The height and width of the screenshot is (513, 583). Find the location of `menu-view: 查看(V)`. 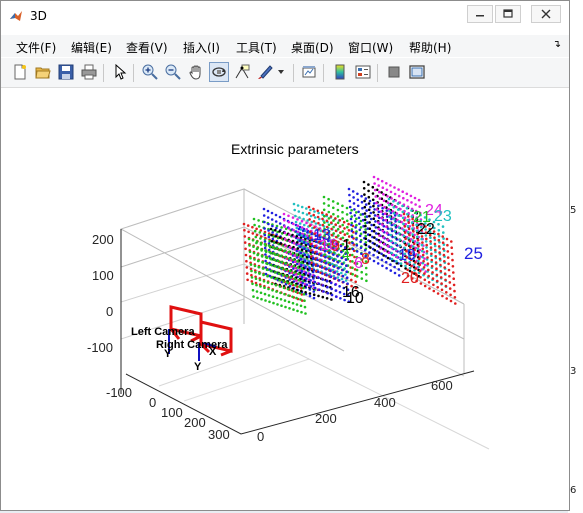

menu-view: 查看(V) is located at coordinates (147, 48).